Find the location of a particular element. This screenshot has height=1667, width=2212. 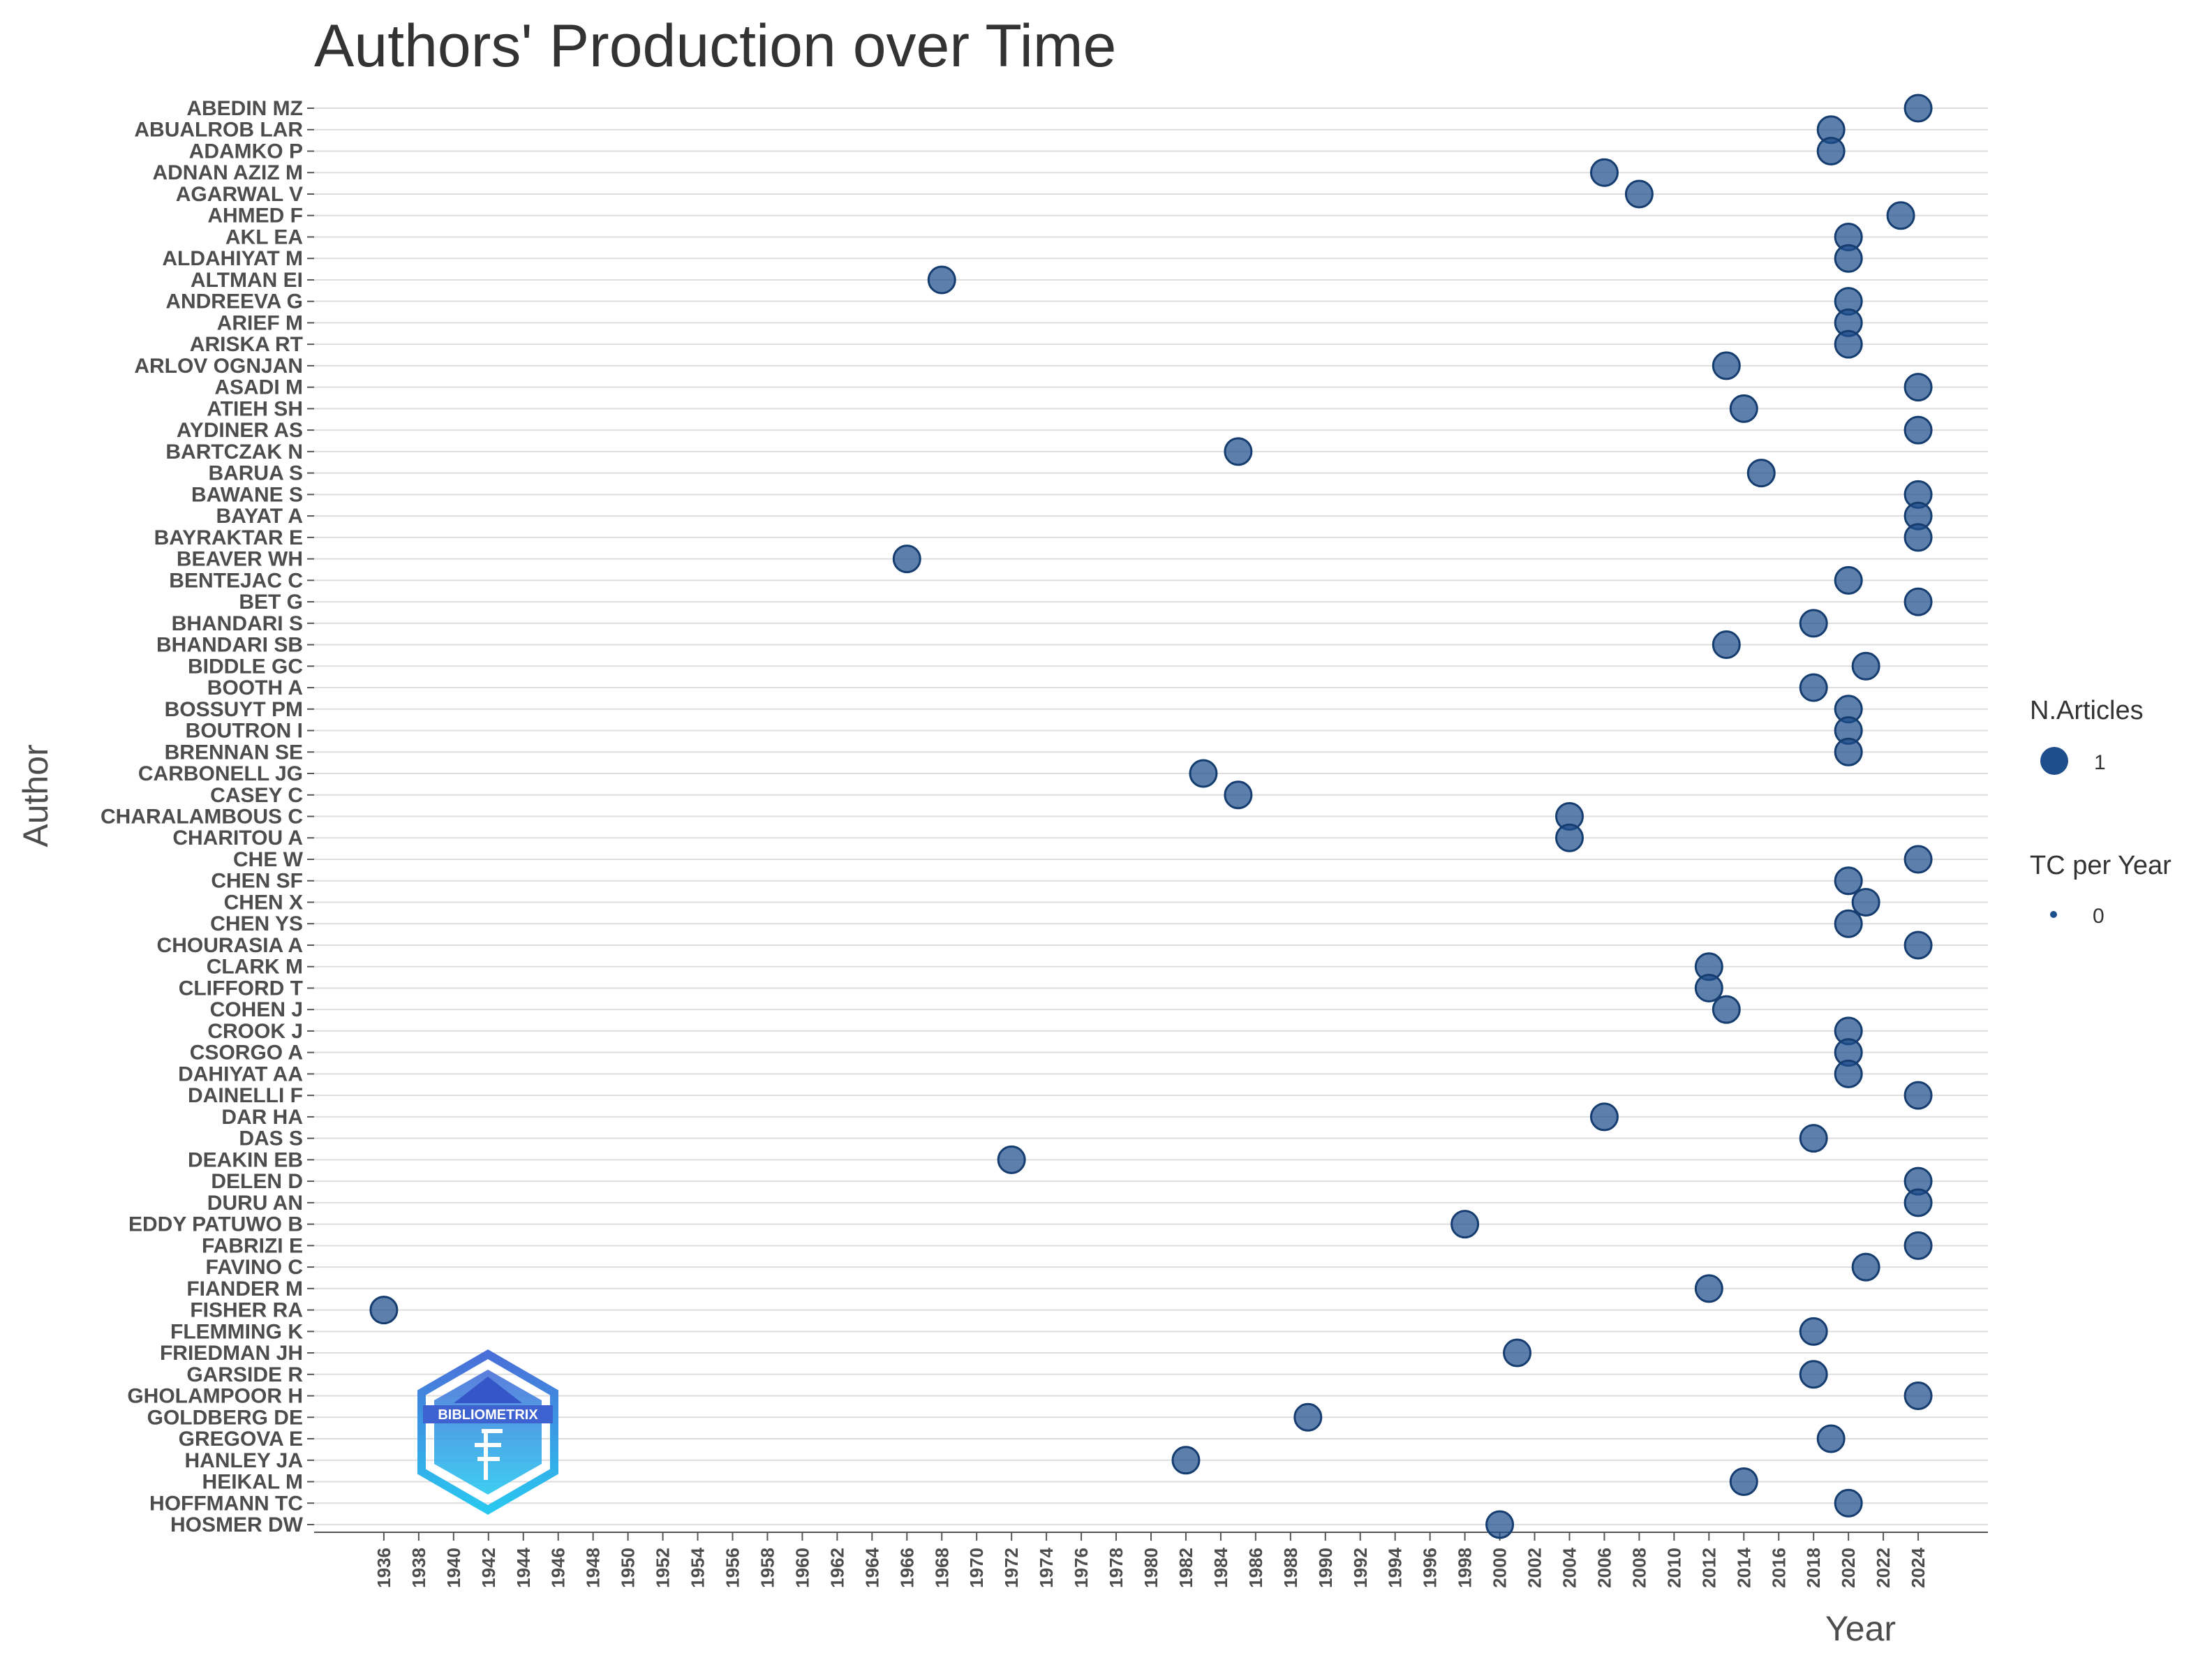

y-tick-label: BARUA S is located at coordinates (255, 473).